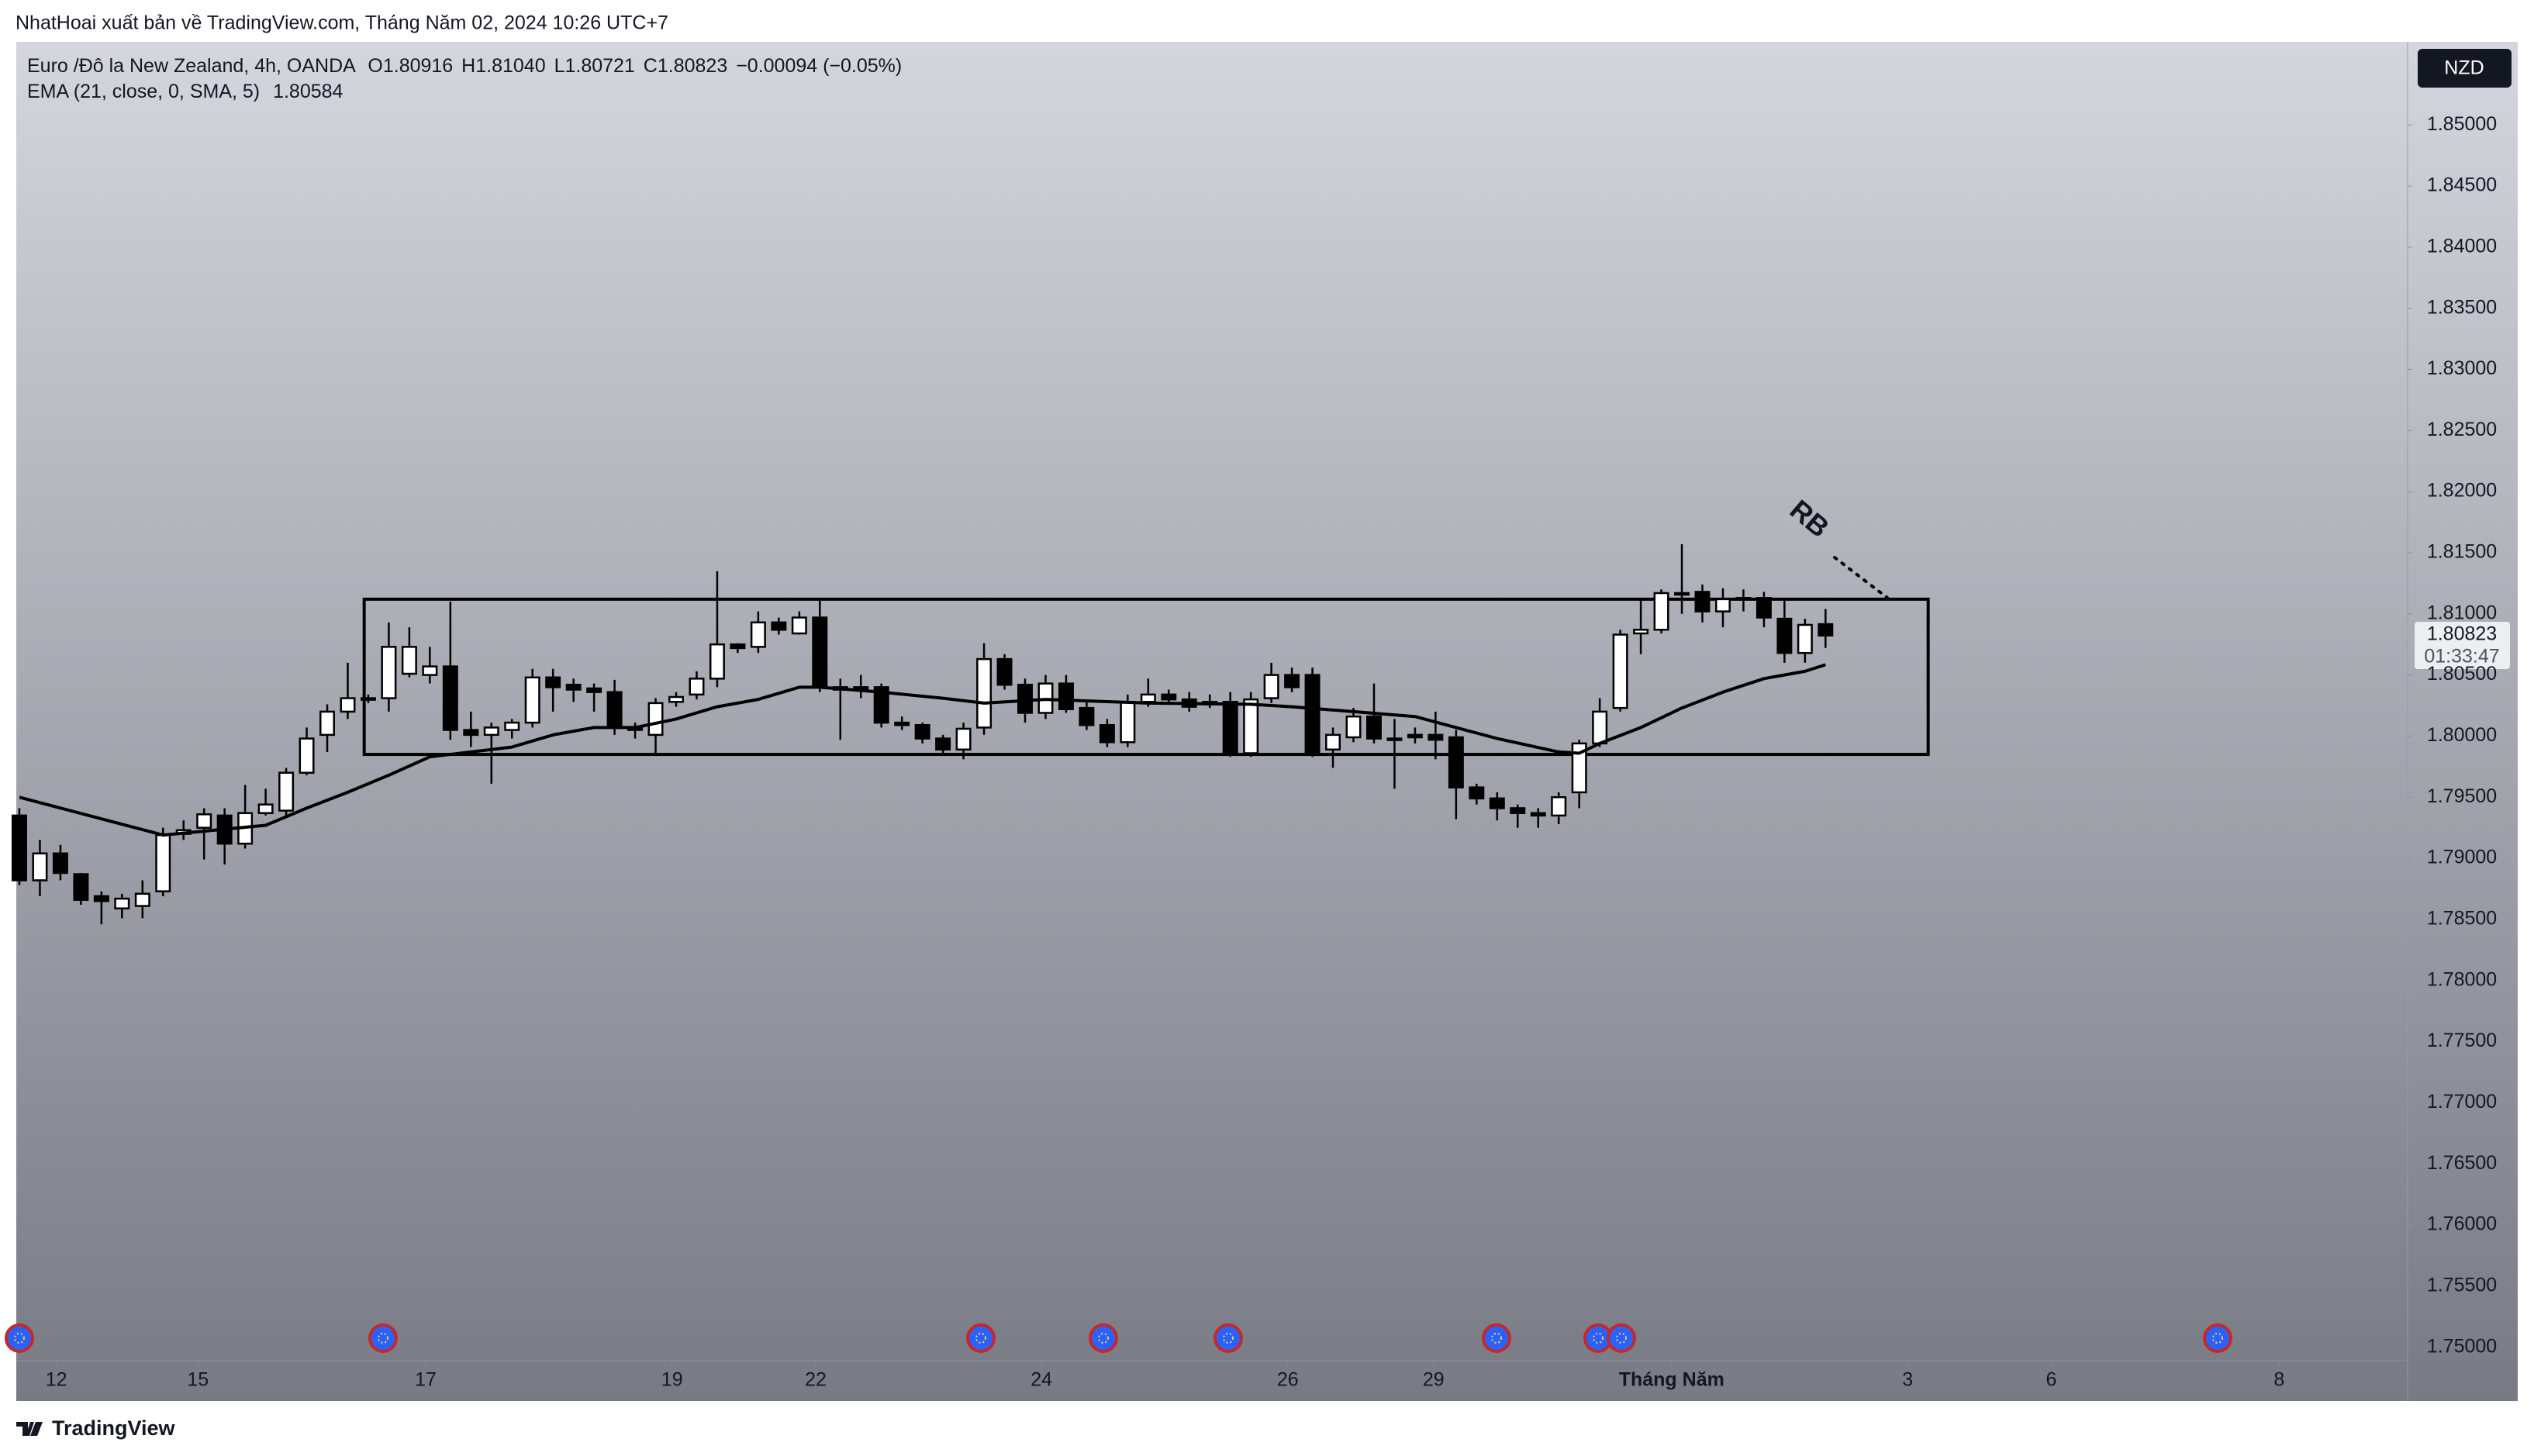 The width and height of the screenshot is (2534, 1456). Describe the element at coordinates (2462, 1102) in the screenshot. I see `y-tick-label: 1.77000` at that location.